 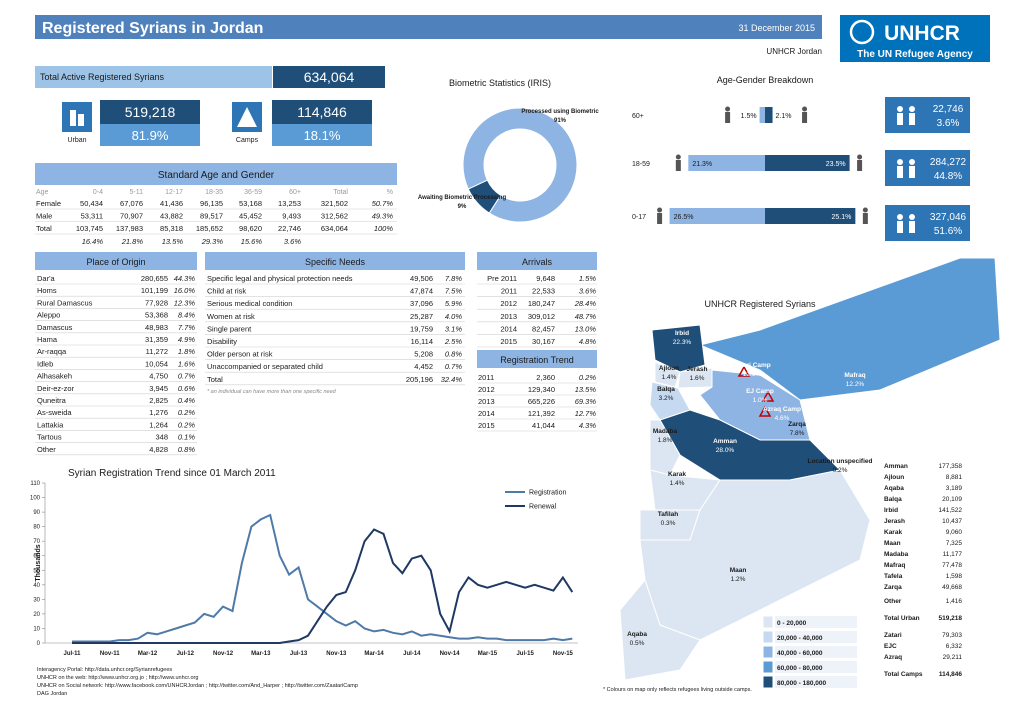 I want to click on table-cell: 22,746, so click(x=289, y=228).